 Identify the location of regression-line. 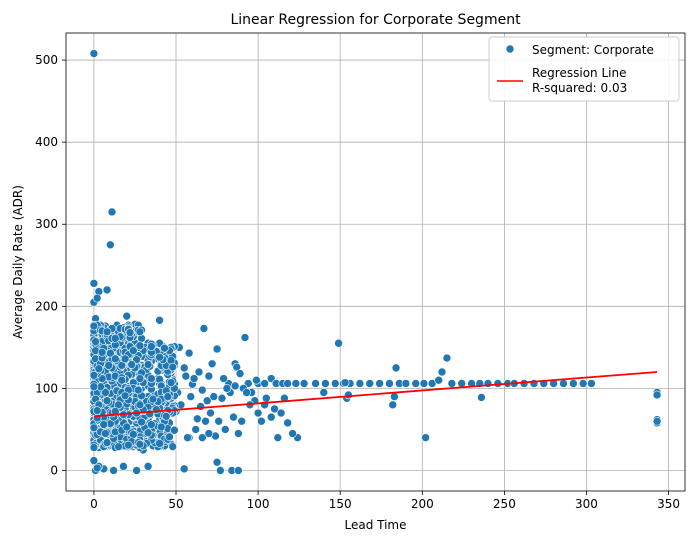
(375, 394).